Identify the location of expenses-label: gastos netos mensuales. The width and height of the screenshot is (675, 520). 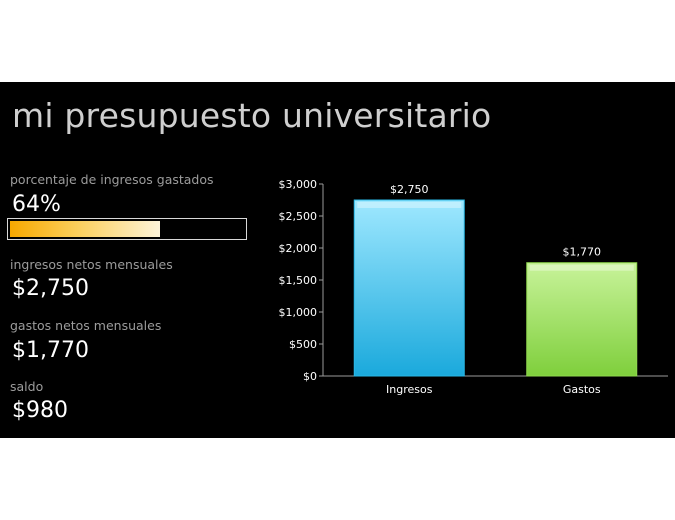
(86, 325).